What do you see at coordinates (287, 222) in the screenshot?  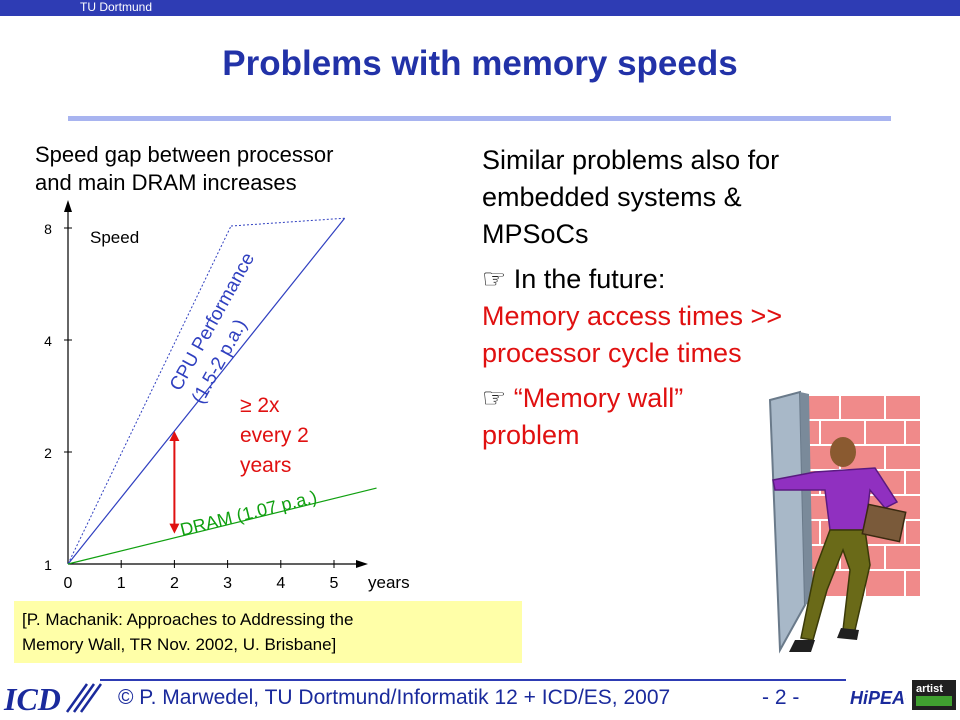 I see `cpu-band-cap` at bounding box center [287, 222].